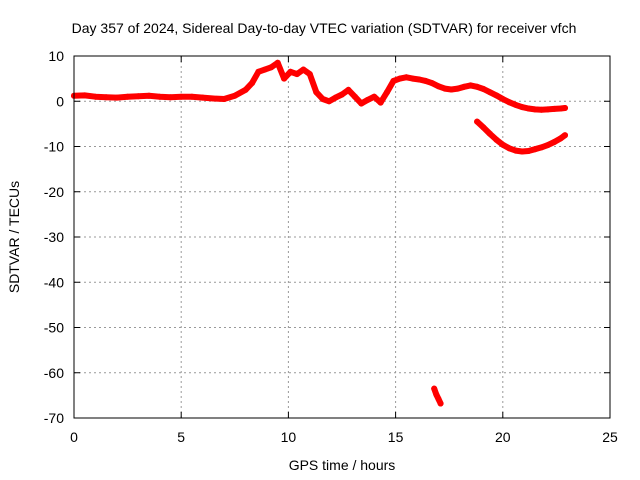 This screenshot has width=640, height=480. Describe the element at coordinates (396, 437) in the screenshot. I see `x-tick-label: 15` at that location.